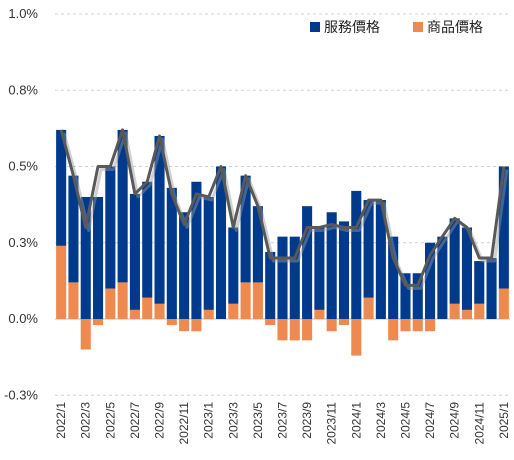  What do you see at coordinates (352, 27) in the screenshot?
I see `legend-label-services: 服務價格` at bounding box center [352, 27].